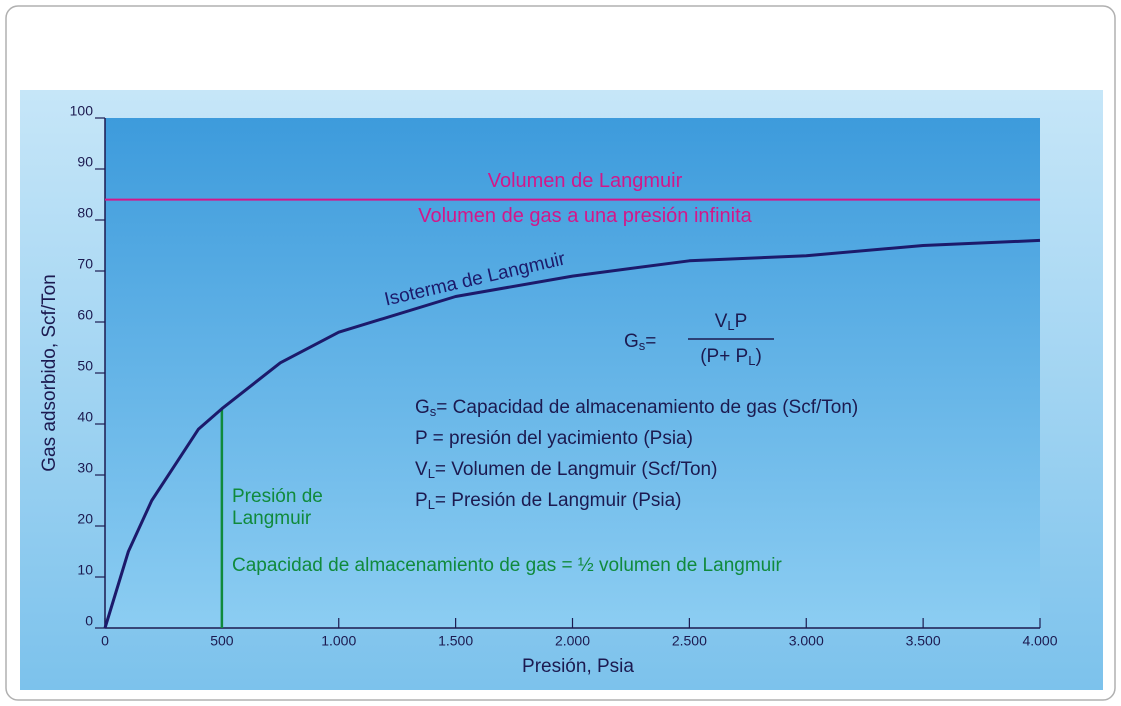 The width and height of the screenshot is (1121, 706). Describe the element at coordinates (576, 469) in the screenshot. I see `definition-text: = Volumen de Langmuir (Scf/Ton)` at that location.